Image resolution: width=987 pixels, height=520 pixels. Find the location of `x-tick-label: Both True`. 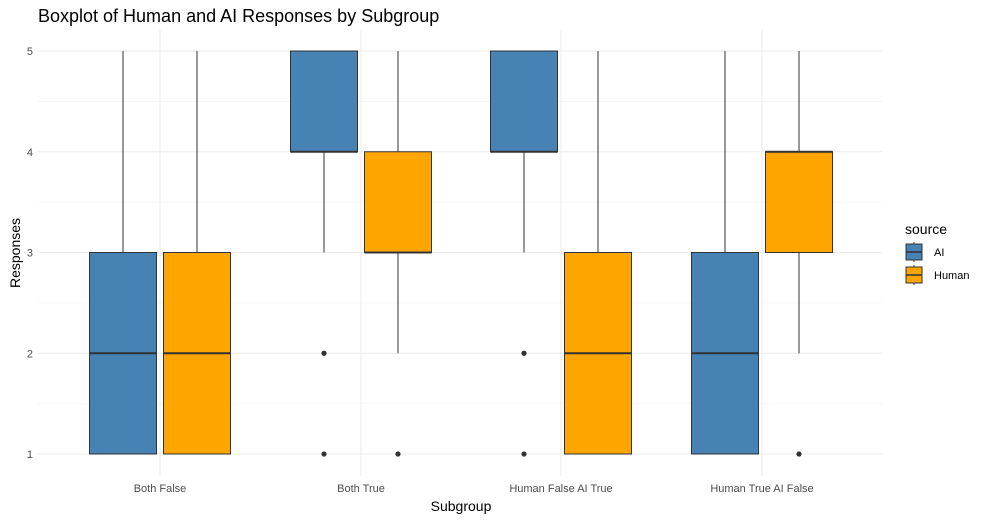

x-tick-label: Both True is located at coordinates (361, 489).